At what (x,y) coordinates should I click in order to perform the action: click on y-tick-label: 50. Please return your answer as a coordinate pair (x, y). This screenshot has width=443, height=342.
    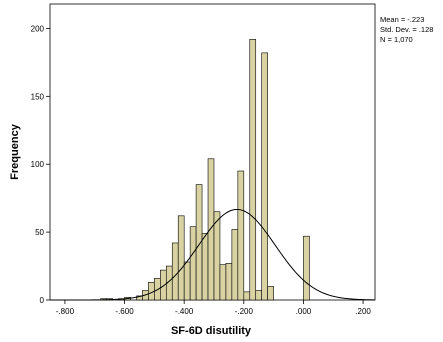
    Looking at the image, I should click on (39, 232).